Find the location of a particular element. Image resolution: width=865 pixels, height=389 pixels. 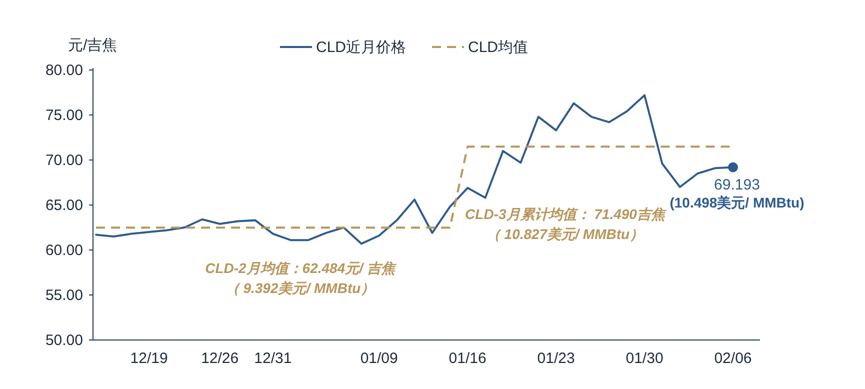

annotation: （ 10.827美元/ MMBtu） is located at coordinates (565, 234).